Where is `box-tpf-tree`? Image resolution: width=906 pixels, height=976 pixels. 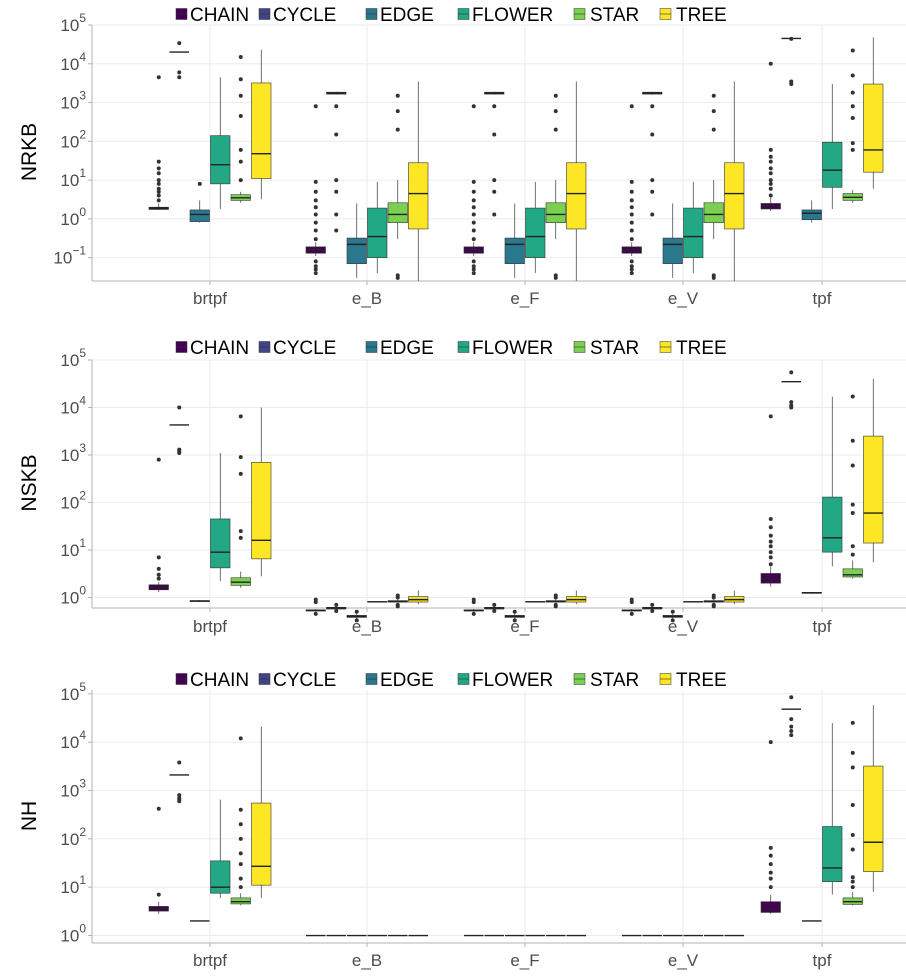
box-tpf-tree is located at coordinates (873, 470).